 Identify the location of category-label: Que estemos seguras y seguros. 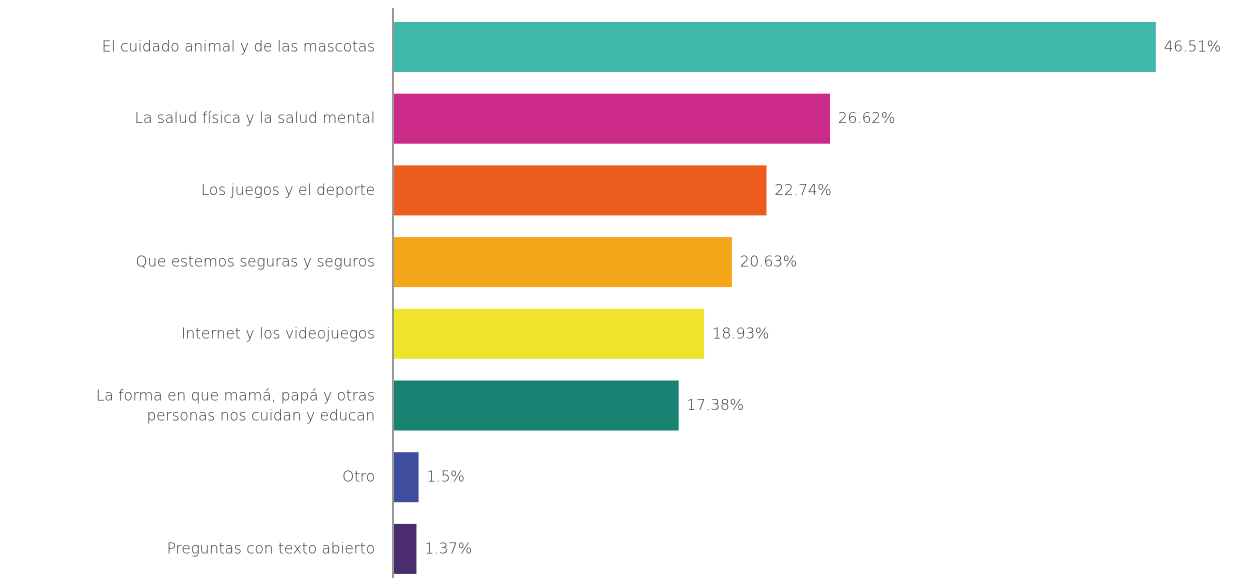
(255, 262).